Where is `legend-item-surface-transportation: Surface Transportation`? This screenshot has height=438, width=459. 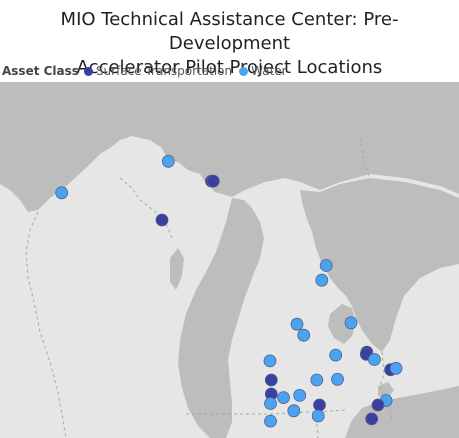 legend-item-surface-transportation: Surface Transportation is located at coordinates (158, 71).